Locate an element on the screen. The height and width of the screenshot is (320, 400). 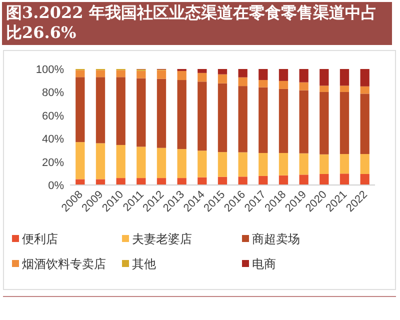
legend-label: 夫妻老婆店 is located at coordinates (162, 239).